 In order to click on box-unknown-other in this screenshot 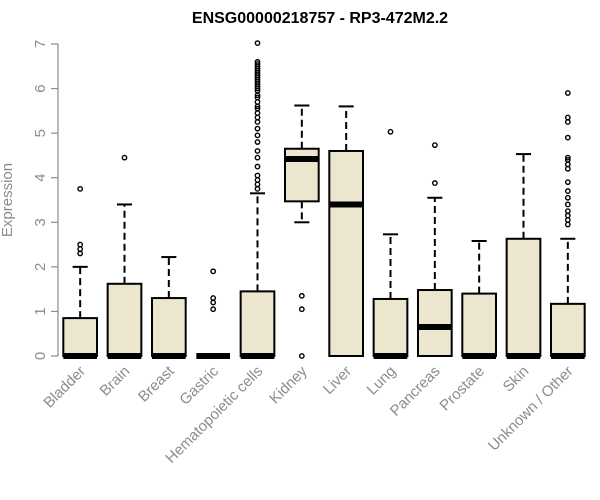, I will do `click(567, 224)`.